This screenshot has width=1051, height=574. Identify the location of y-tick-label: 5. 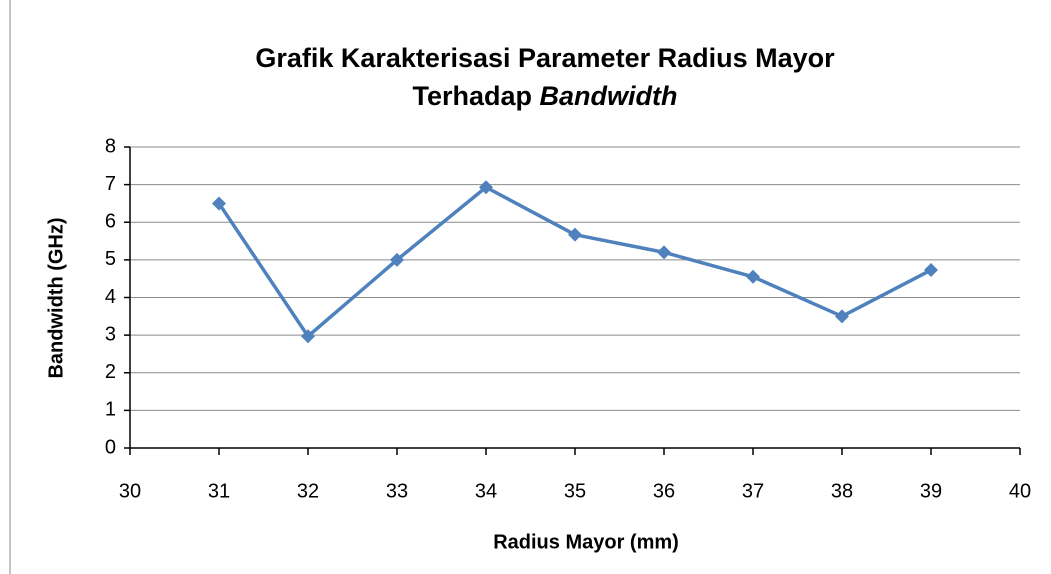
(110, 259).